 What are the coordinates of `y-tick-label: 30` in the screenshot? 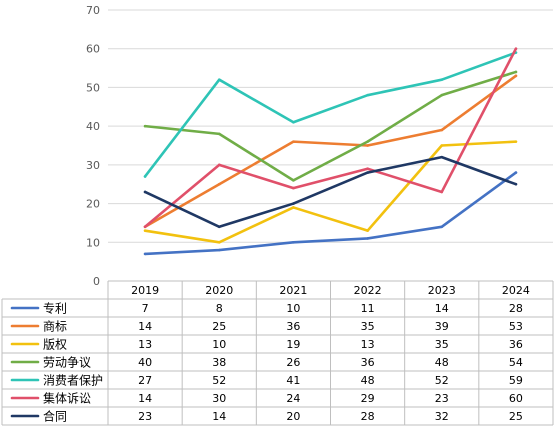 It's located at (93, 165).